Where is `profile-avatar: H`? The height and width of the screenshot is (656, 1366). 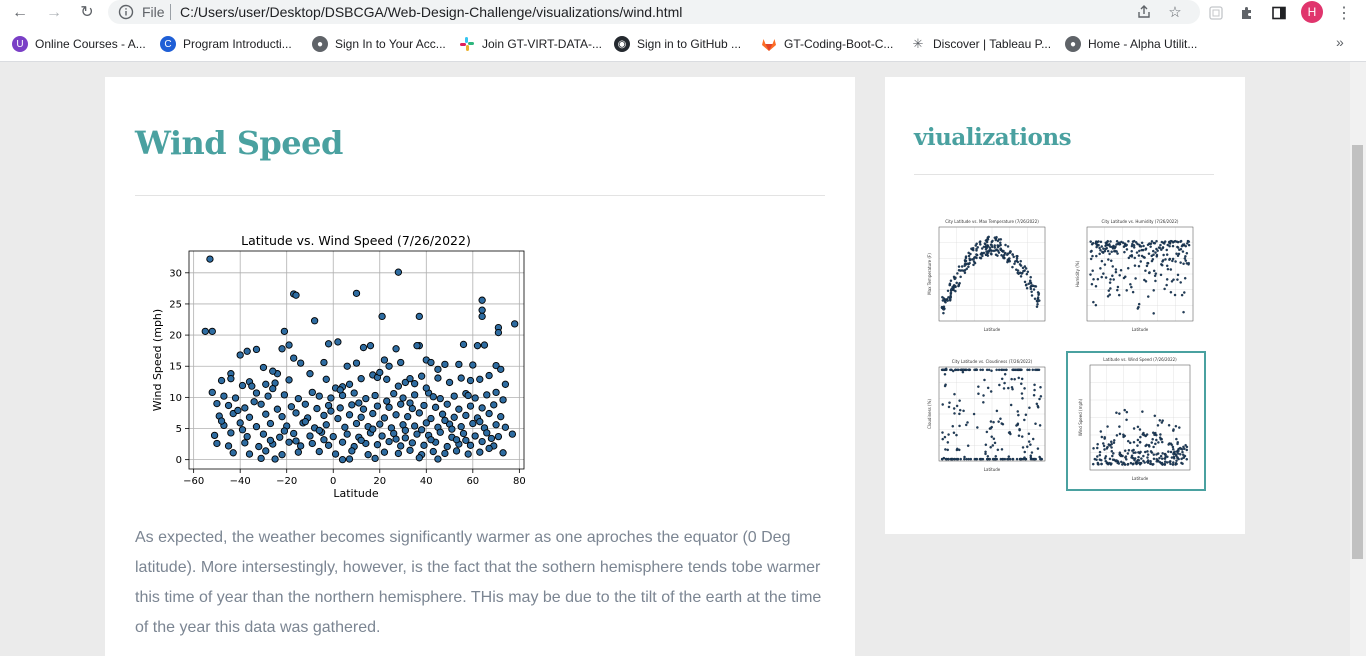
profile-avatar: H is located at coordinates (1312, 12).